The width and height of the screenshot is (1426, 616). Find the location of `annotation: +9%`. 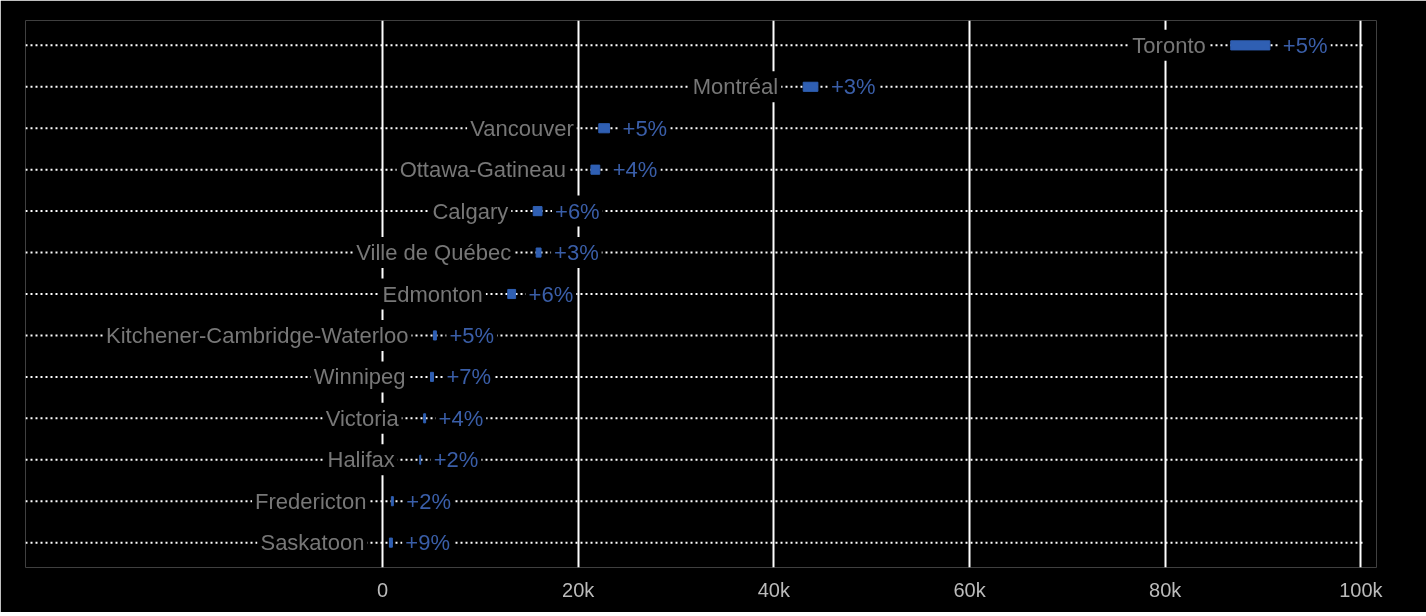

annotation: +9% is located at coordinates (428, 543).